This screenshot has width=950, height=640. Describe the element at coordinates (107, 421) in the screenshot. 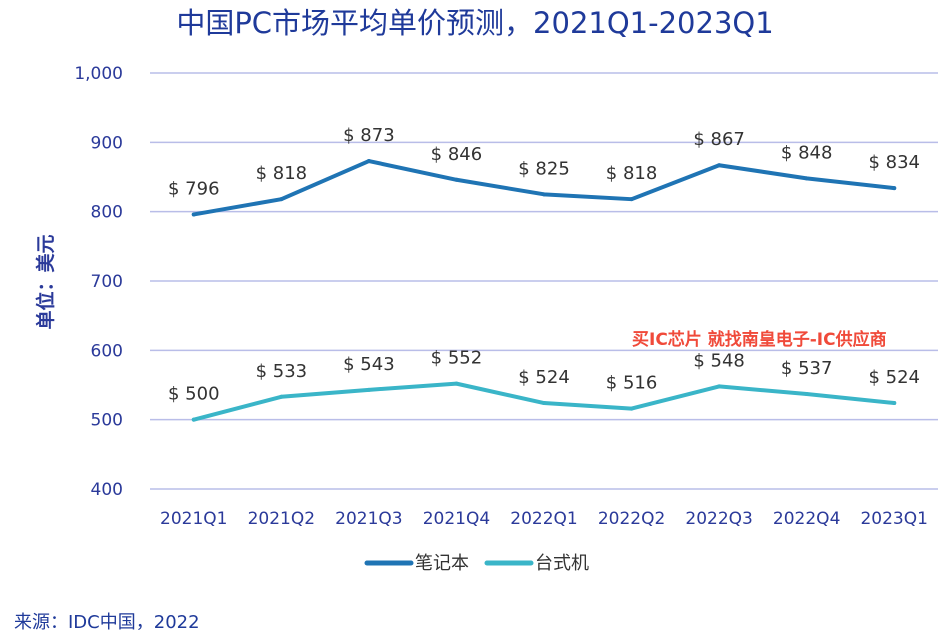

I see `y-tick-label: 500` at that location.